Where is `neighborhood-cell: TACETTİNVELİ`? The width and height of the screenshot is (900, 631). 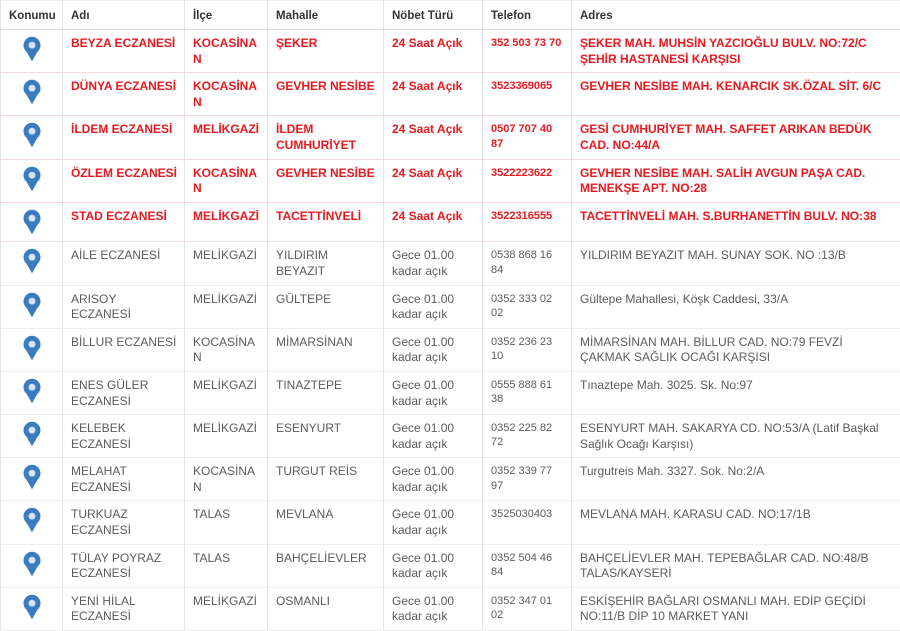
neighborhood-cell: TACETTİNVELİ is located at coordinates (326, 222).